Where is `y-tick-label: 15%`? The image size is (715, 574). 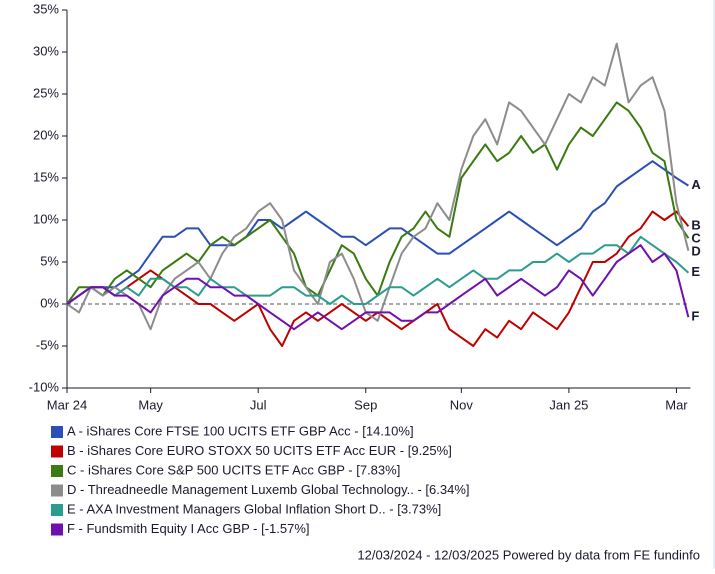 y-tick-label: 15% is located at coordinates (46, 176).